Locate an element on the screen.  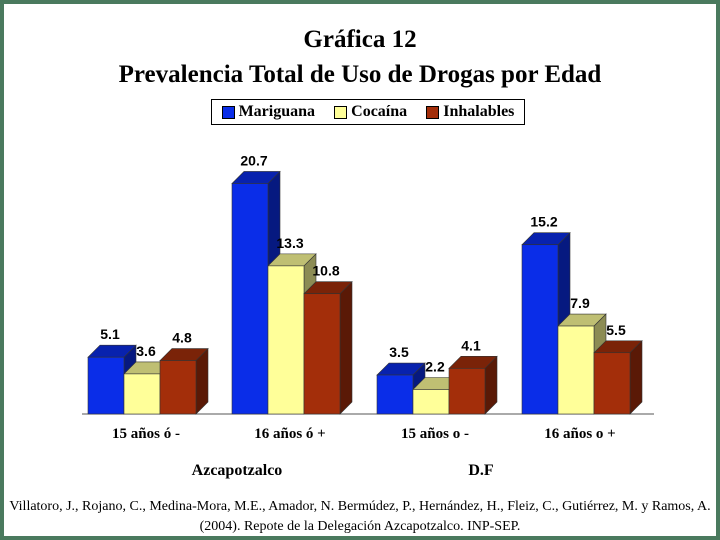
value-label-cocaina-1: 3.6 is located at coordinates (146, 351).